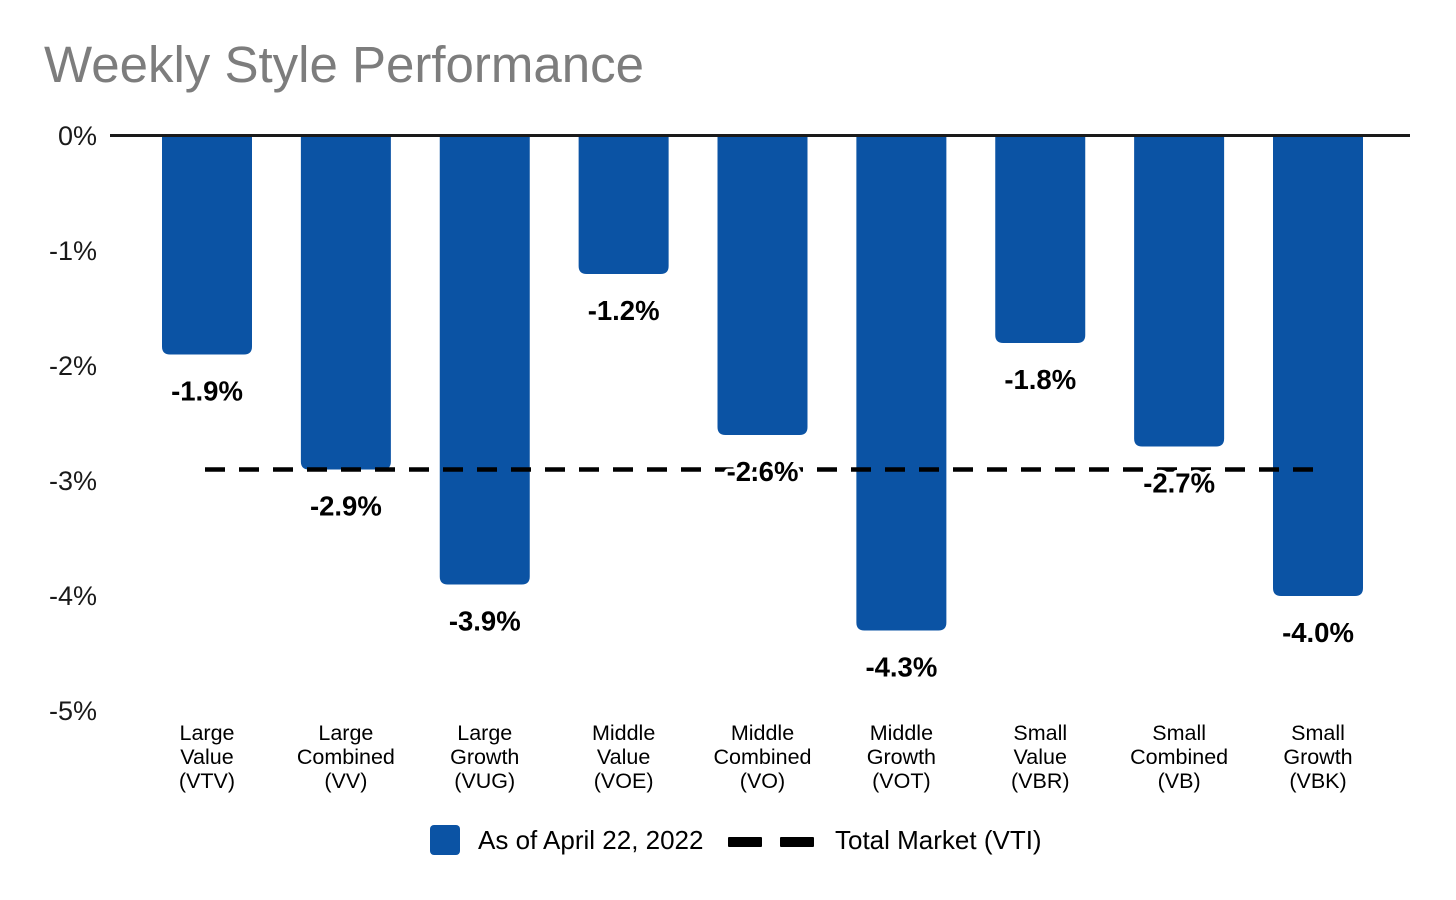 This screenshot has height=900, width=1456. I want to click on bar-value-label: -2.9%, so click(346, 506).